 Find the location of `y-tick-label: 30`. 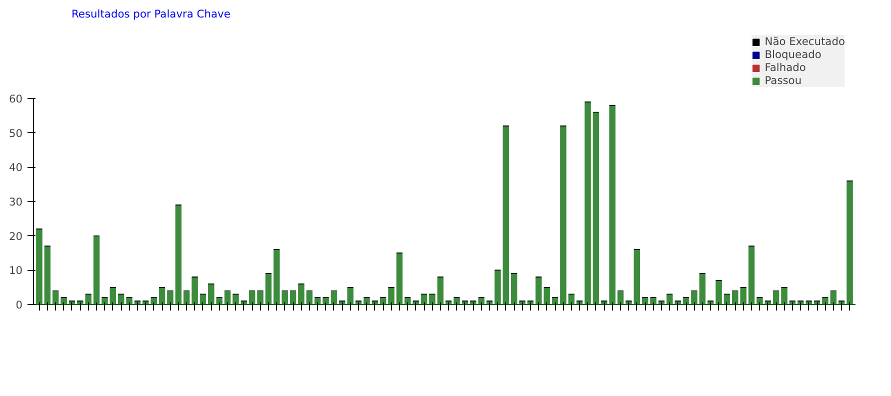

y-tick-label: 30 is located at coordinates (15, 202).